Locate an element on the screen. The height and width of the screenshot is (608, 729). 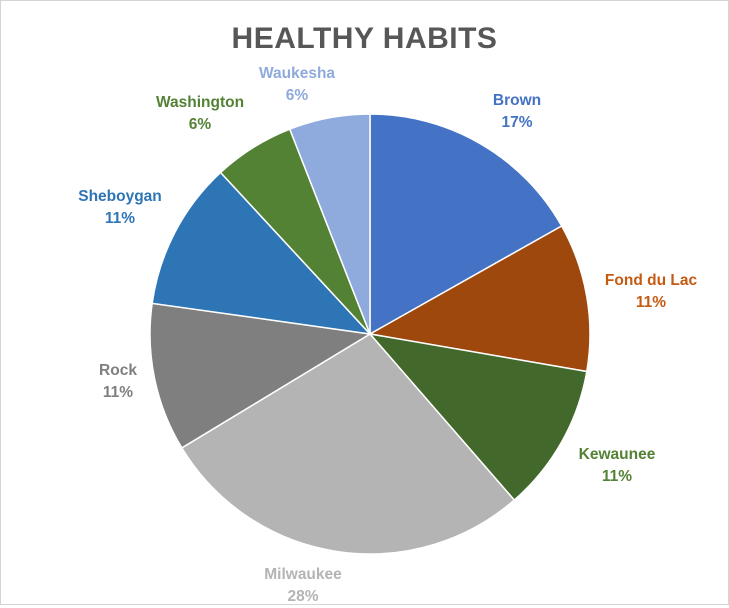
pie-slice-sheboygan is located at coordinates (261, 253).